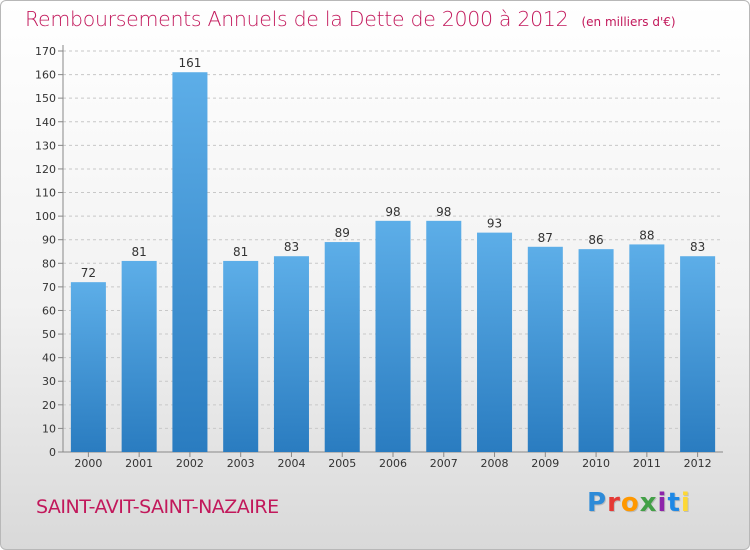  I want to click on value-label-2001: 81, so click(139, 252).